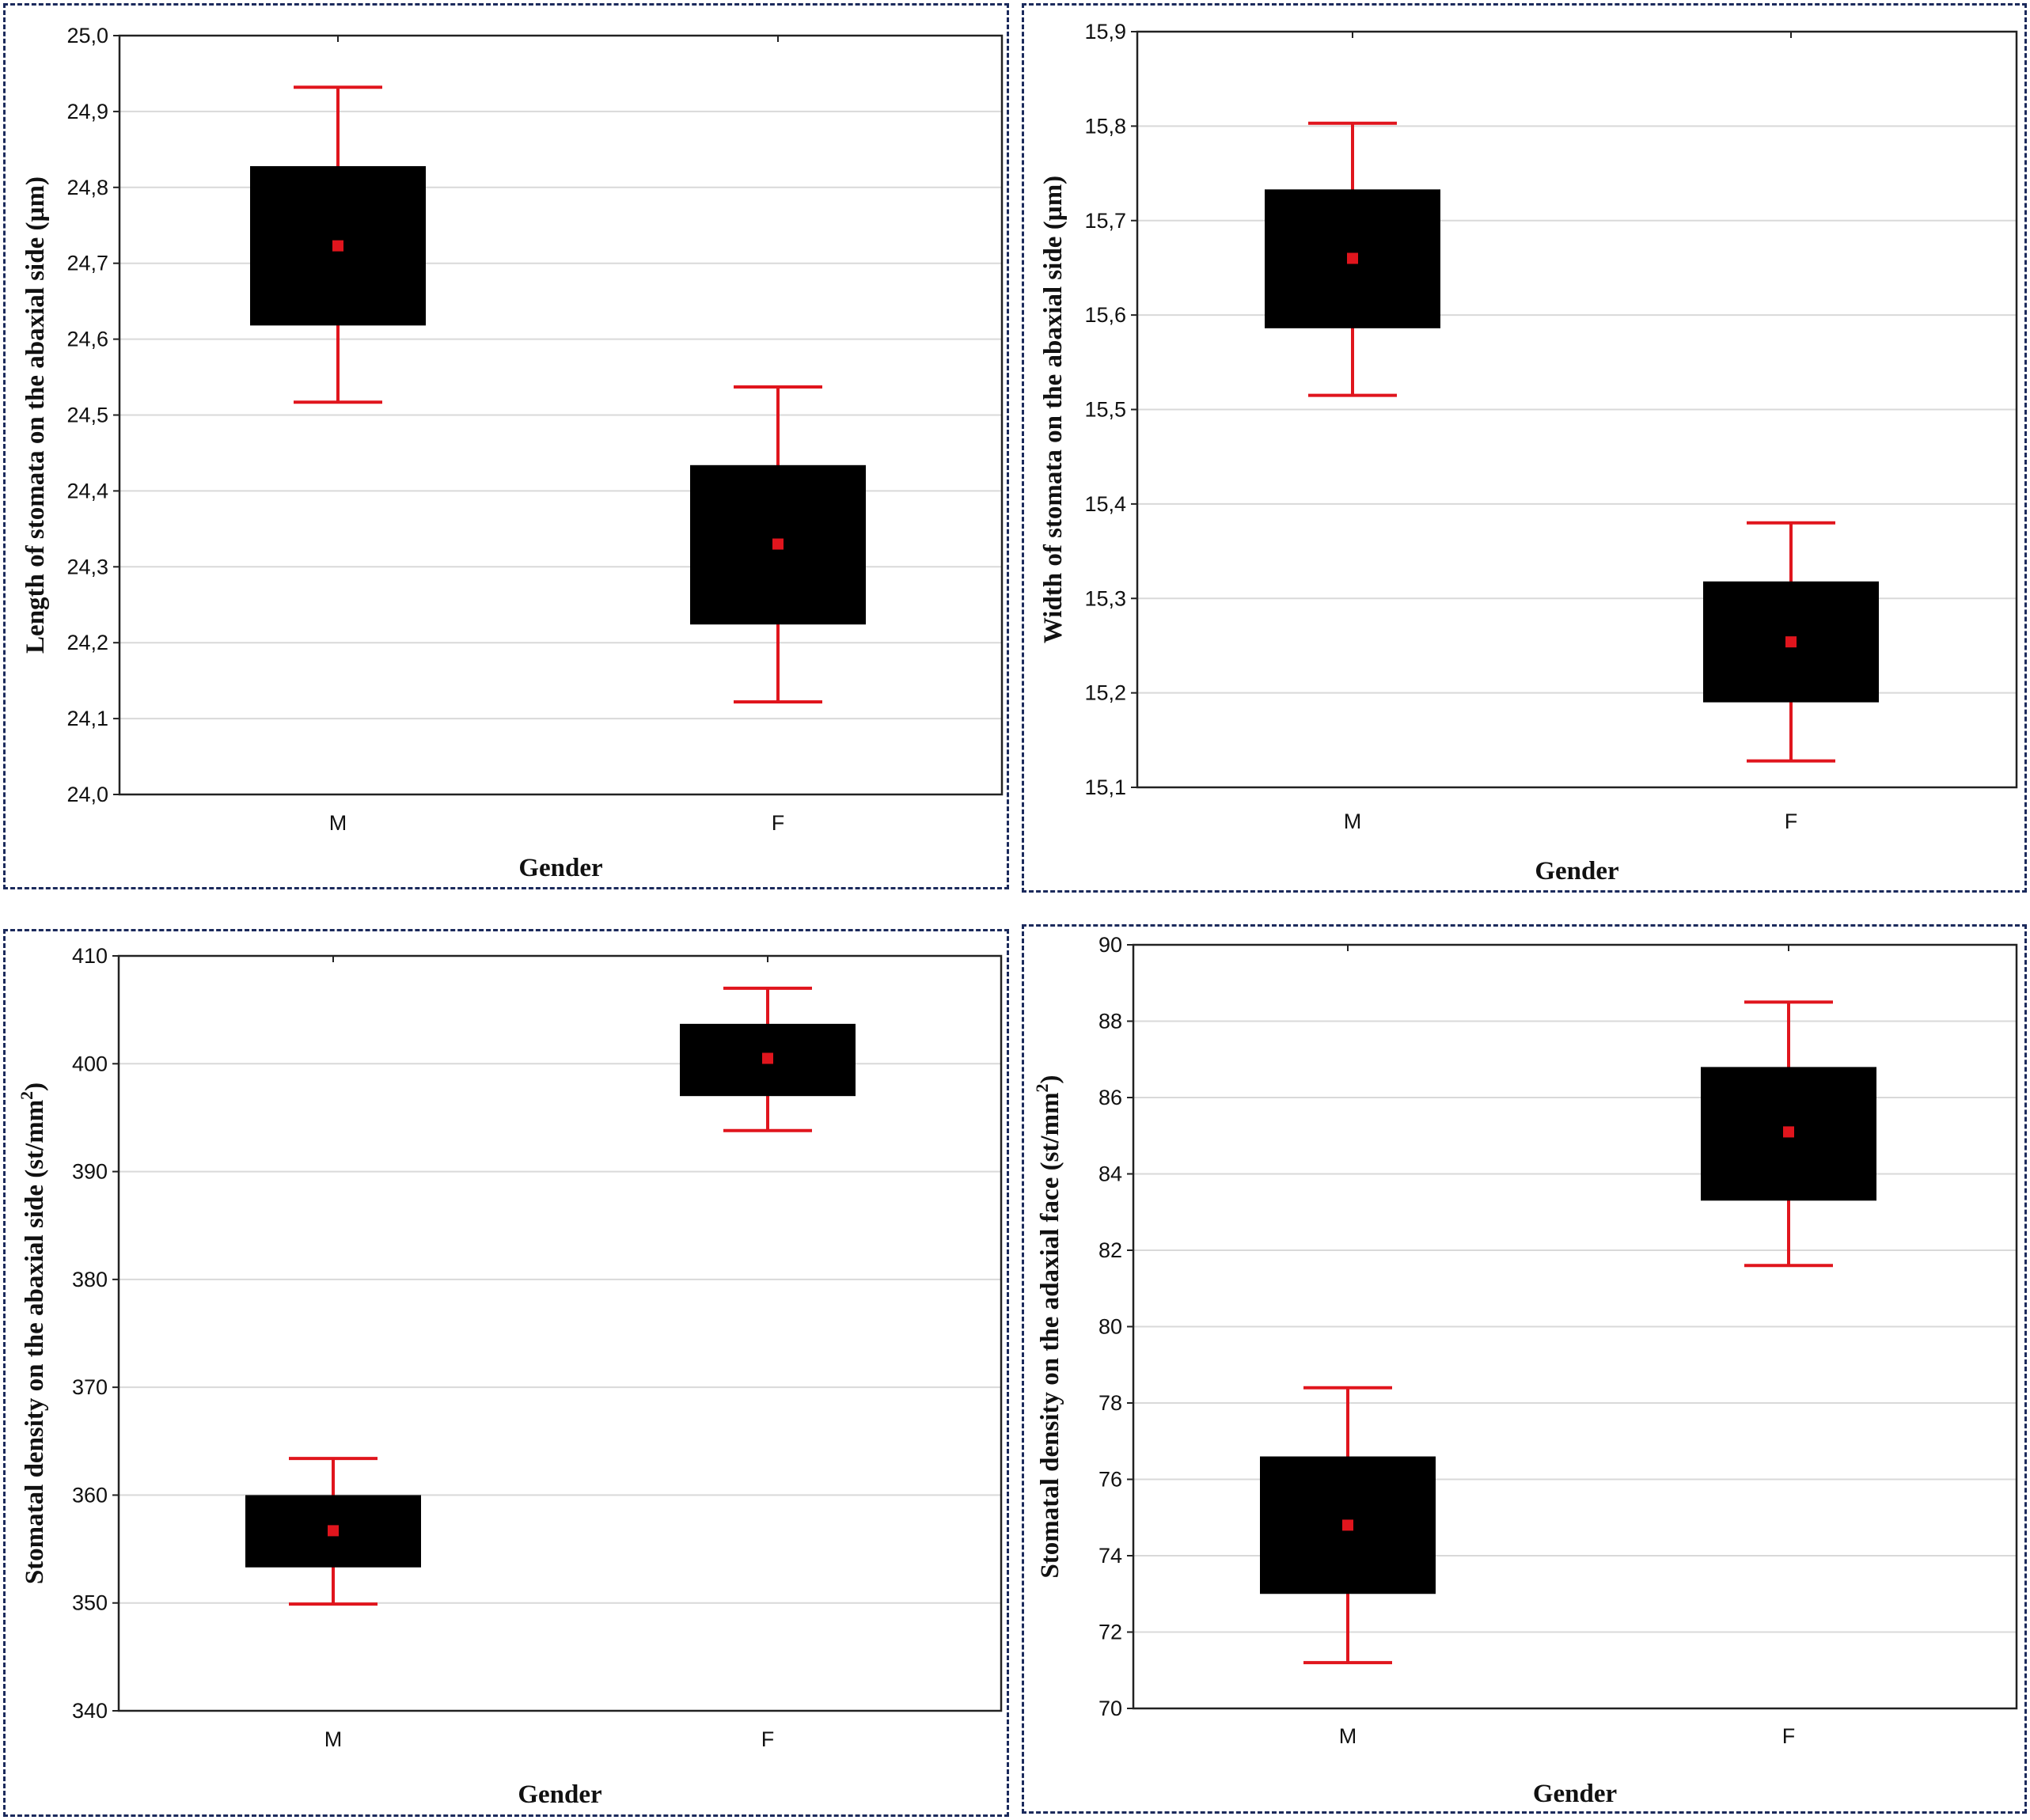 This screenshot has height=1820, width=2030. What do you see at coordinates (90, 1063) in the screenshot?
I see `y-tick-label: 400` at bounding box center [90, 1063].